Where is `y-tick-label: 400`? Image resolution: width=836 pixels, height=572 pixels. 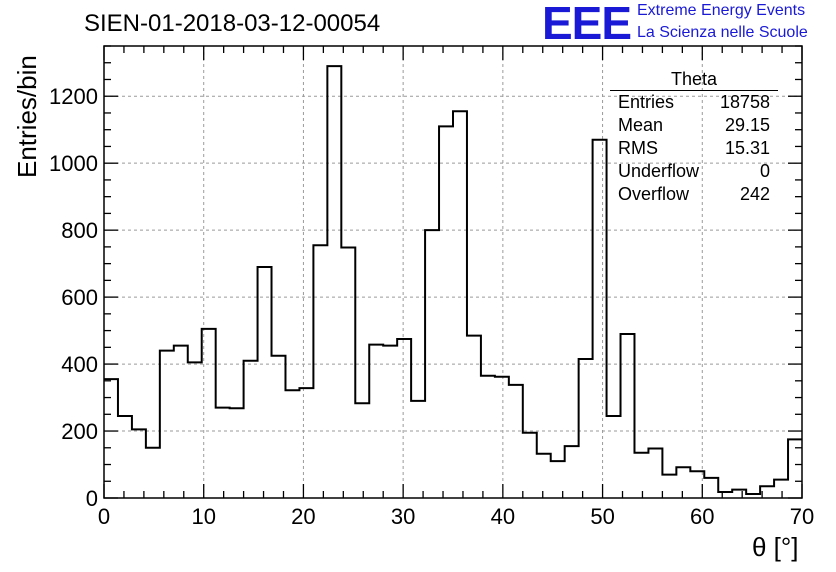
y-tick-label: 400 is located at coordinates (79, 364).